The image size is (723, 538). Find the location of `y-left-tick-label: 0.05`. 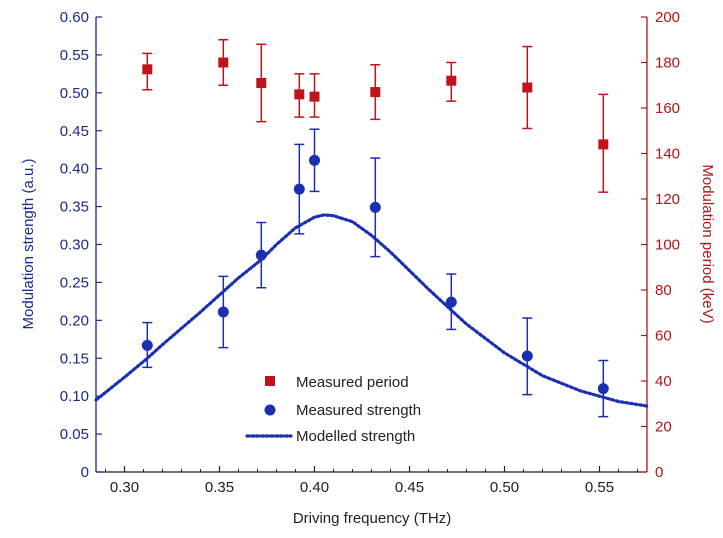

y-left-tick-label: 0.05 is located at coordinates (74, 434).